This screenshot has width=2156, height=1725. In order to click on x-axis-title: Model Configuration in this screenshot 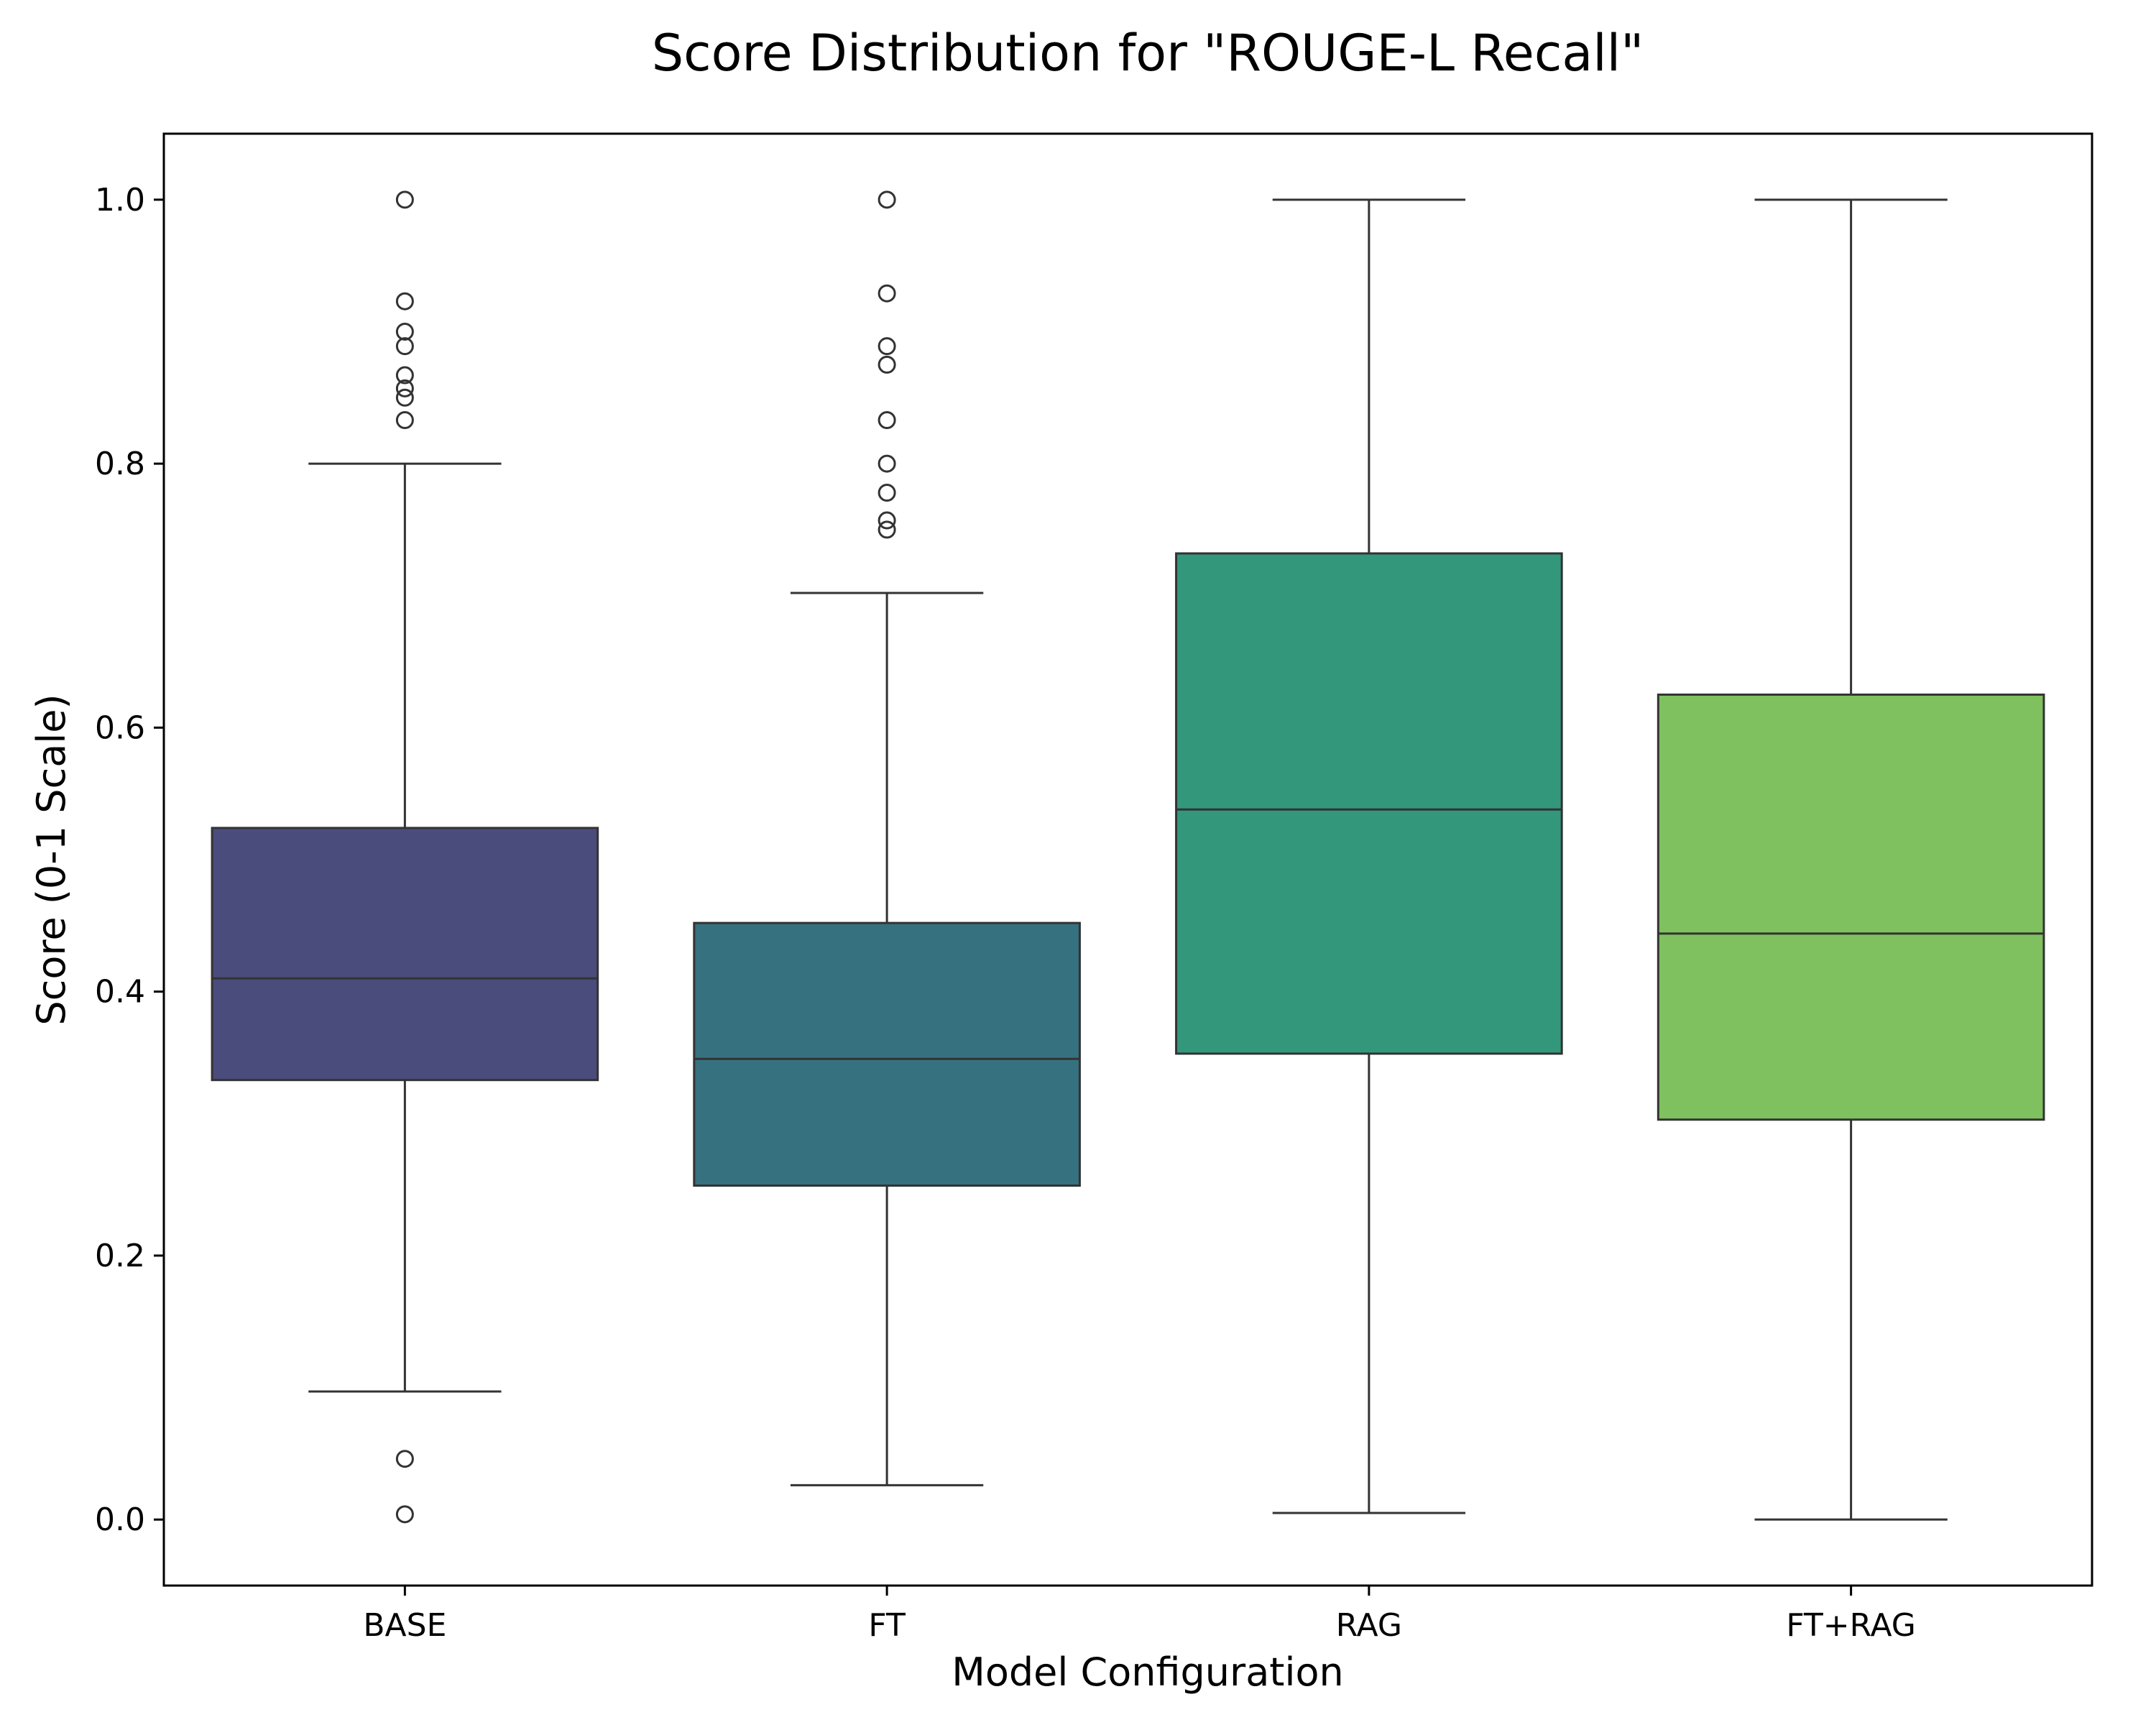, I will do `click(1148, 1672)`.